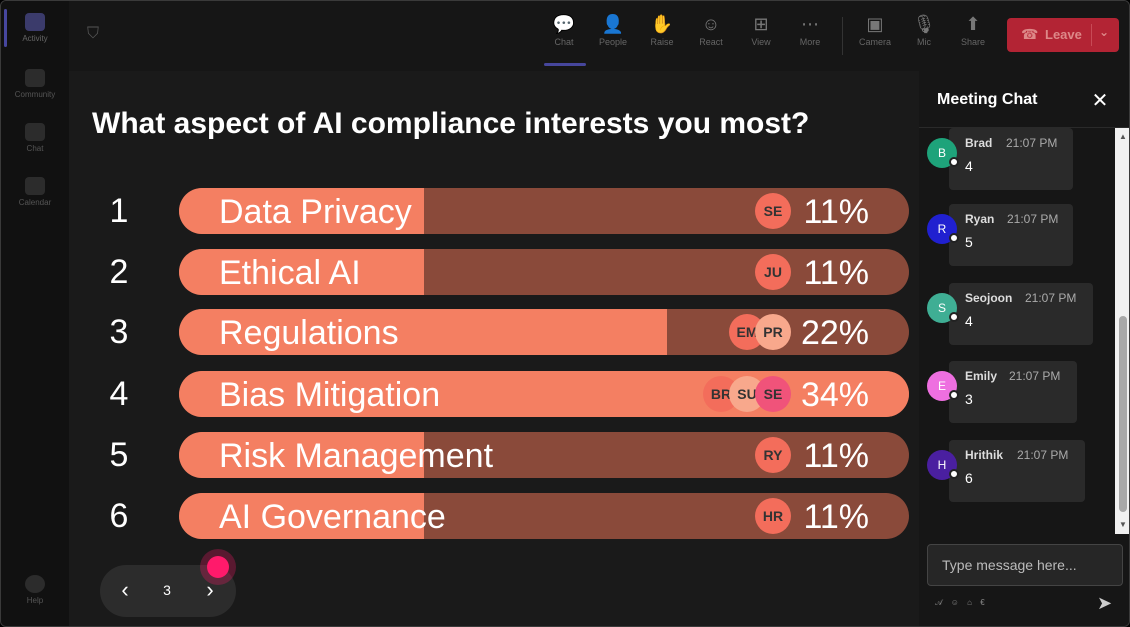  I want to click on option-label: Regulations, so click(309, 333).